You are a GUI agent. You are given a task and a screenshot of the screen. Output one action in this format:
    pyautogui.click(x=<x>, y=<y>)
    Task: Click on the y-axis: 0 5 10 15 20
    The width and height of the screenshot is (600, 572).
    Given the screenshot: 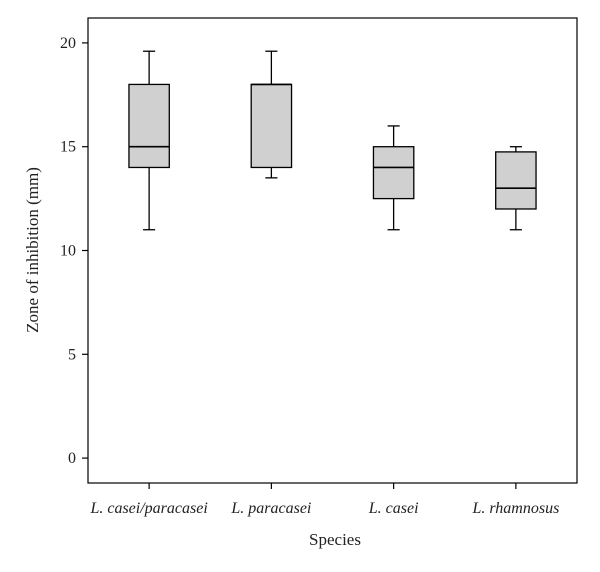 What is the action you would take?
    pyautogui.click(x=74, y=251)
    